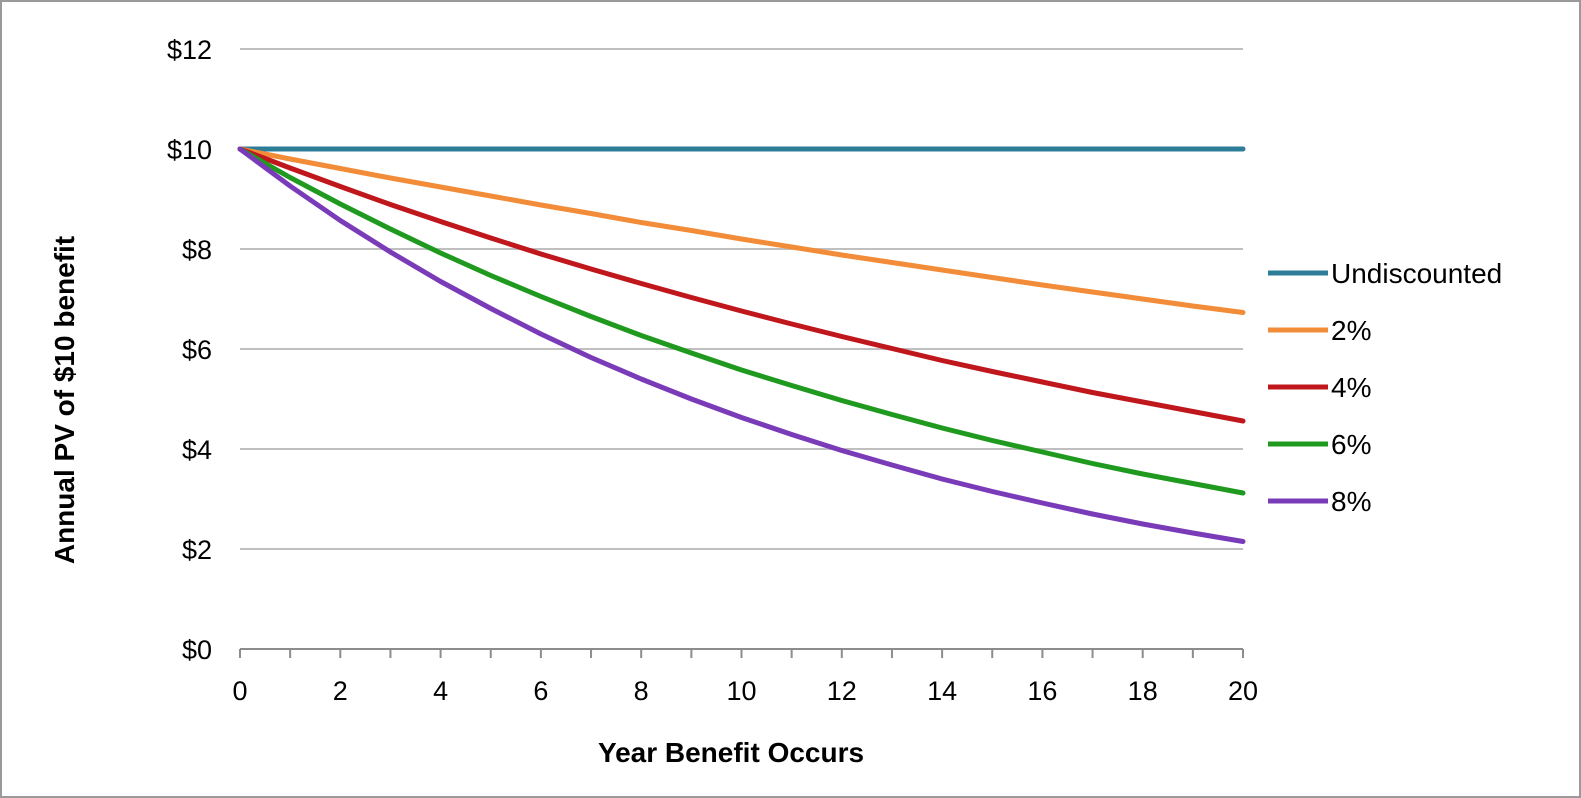 The width and height of the screenshot is (1581, 798). I want to click on x-tick-labels: 0 2 4 6 8 10 12 14 16 18 20, so click(745, 691).